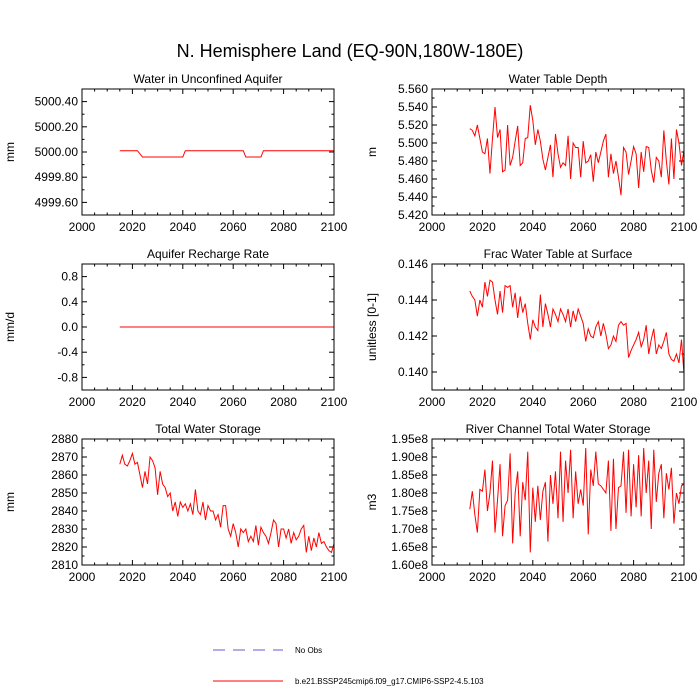 Image resolution: width=700 pixels, height=700 pixels. I want to click on y-tick-label: 5.440, so click(413, 197).